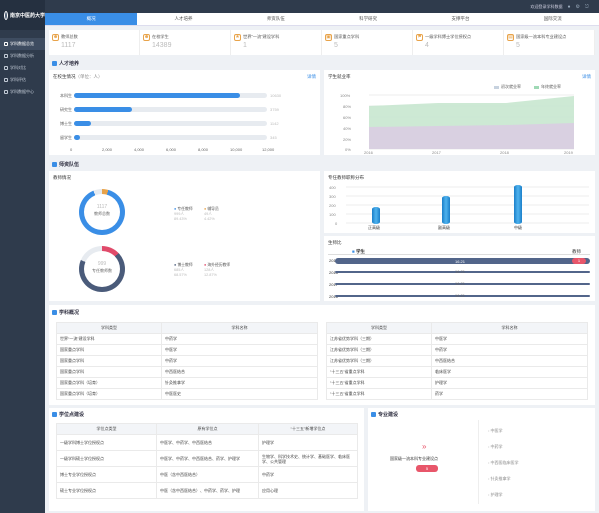  I want to click on table-header: 学位点类型 原有学位点 “十三五”新增学位点, so click(207, 429).